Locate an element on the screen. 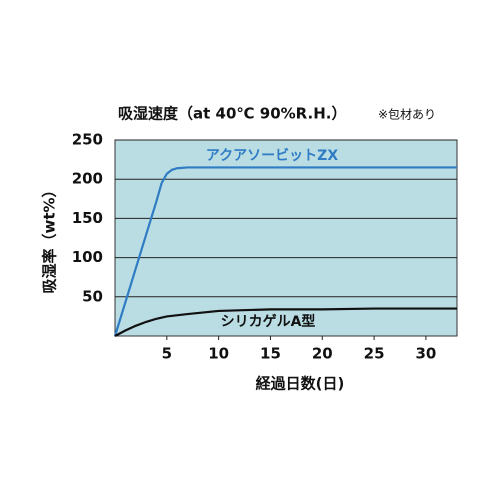  x-tick-label: 15 is located at coordinates (270, 354).